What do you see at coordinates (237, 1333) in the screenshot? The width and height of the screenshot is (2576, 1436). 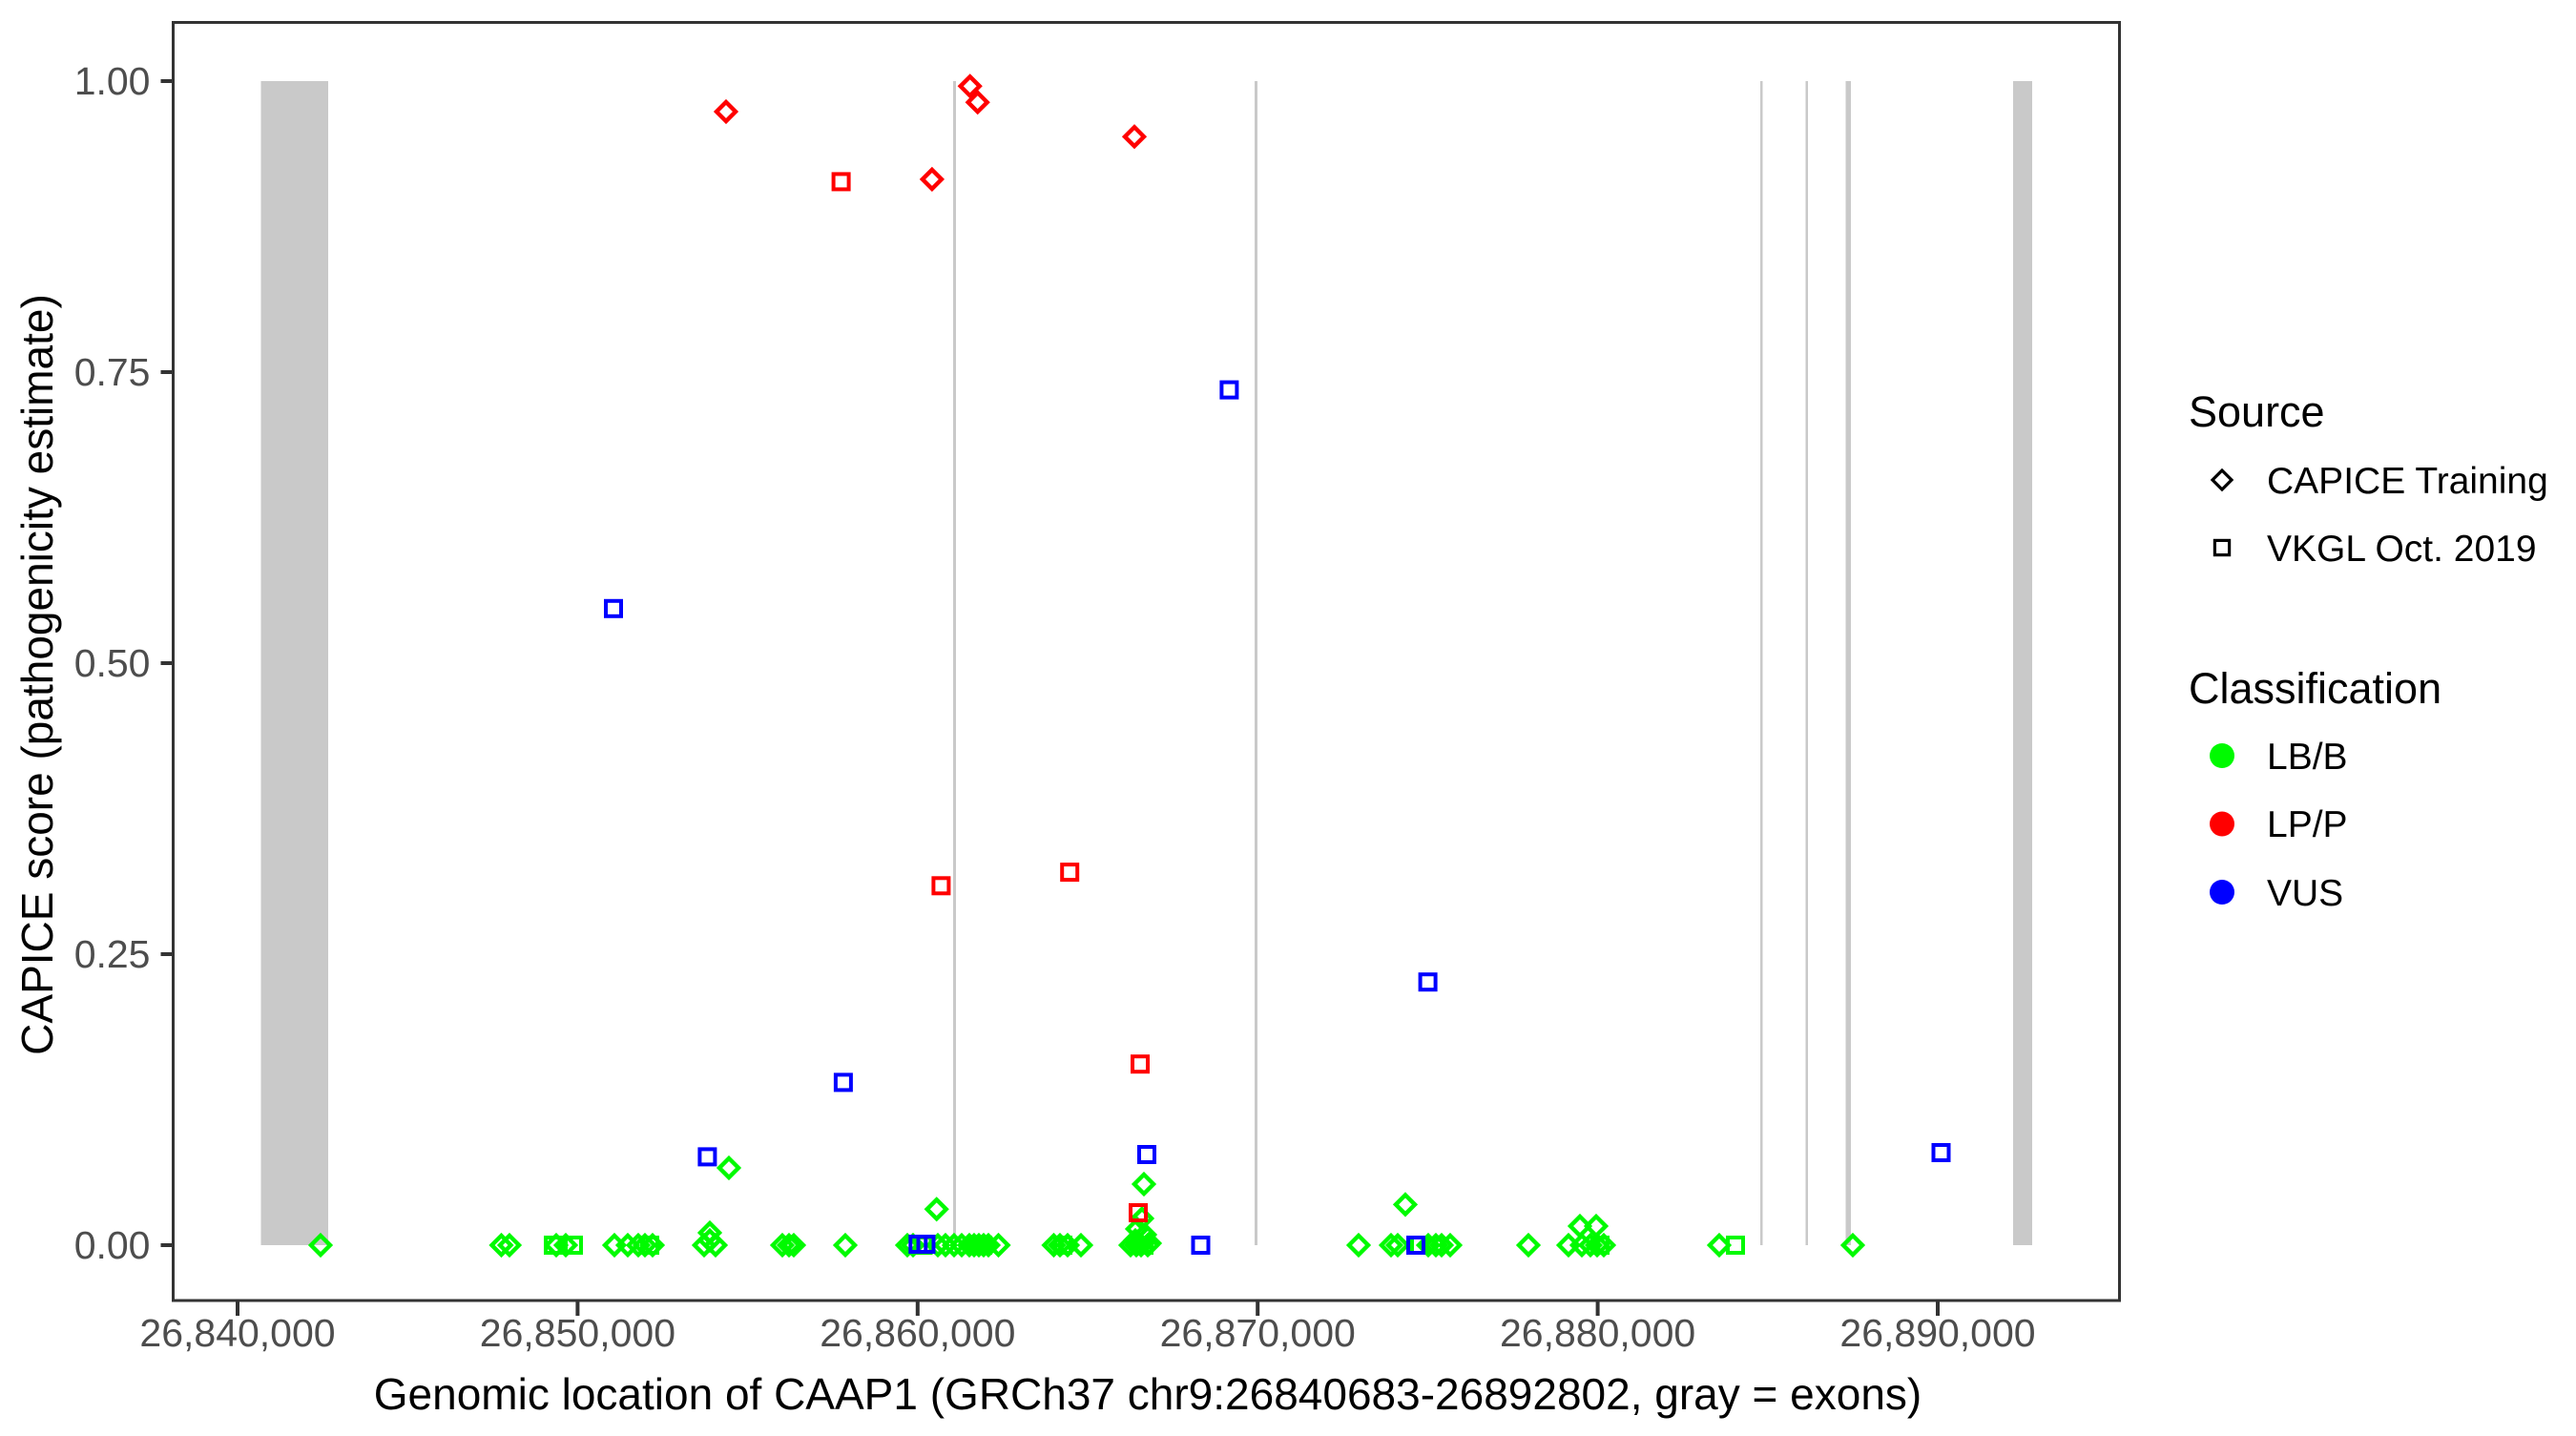 I see `svg-text: 26,840,000` at bounding box center [237, 1333].